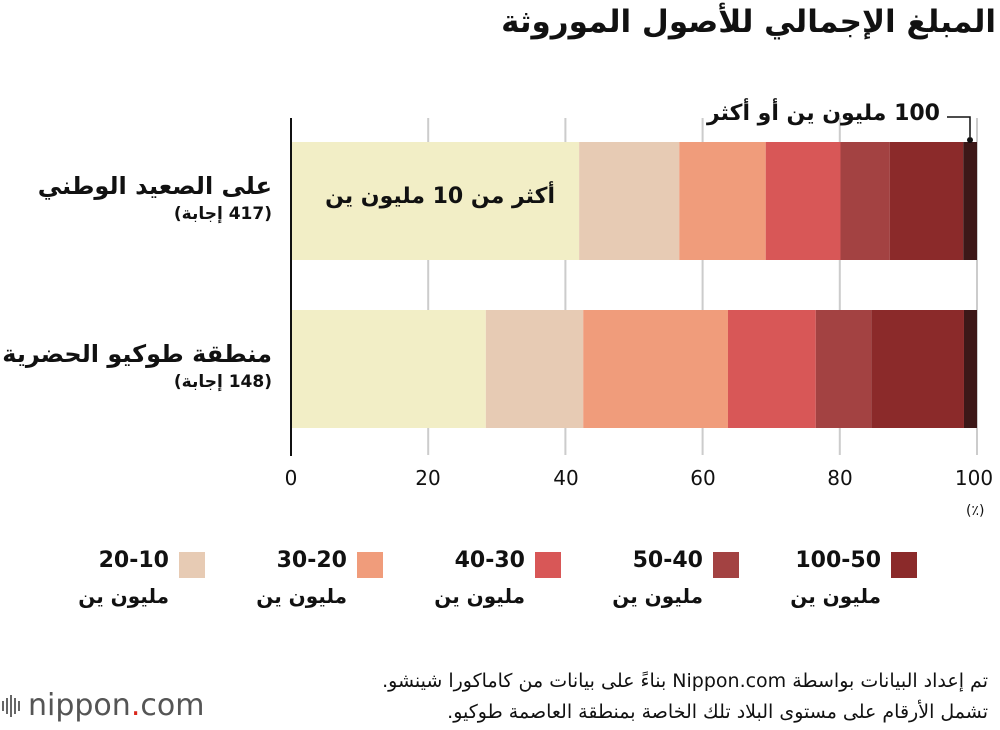 Image resolution: width=1000 pixels, height=730 pixels. I want to click on category-name: منطقة طوكيو الحضرية, so click(137, 354).